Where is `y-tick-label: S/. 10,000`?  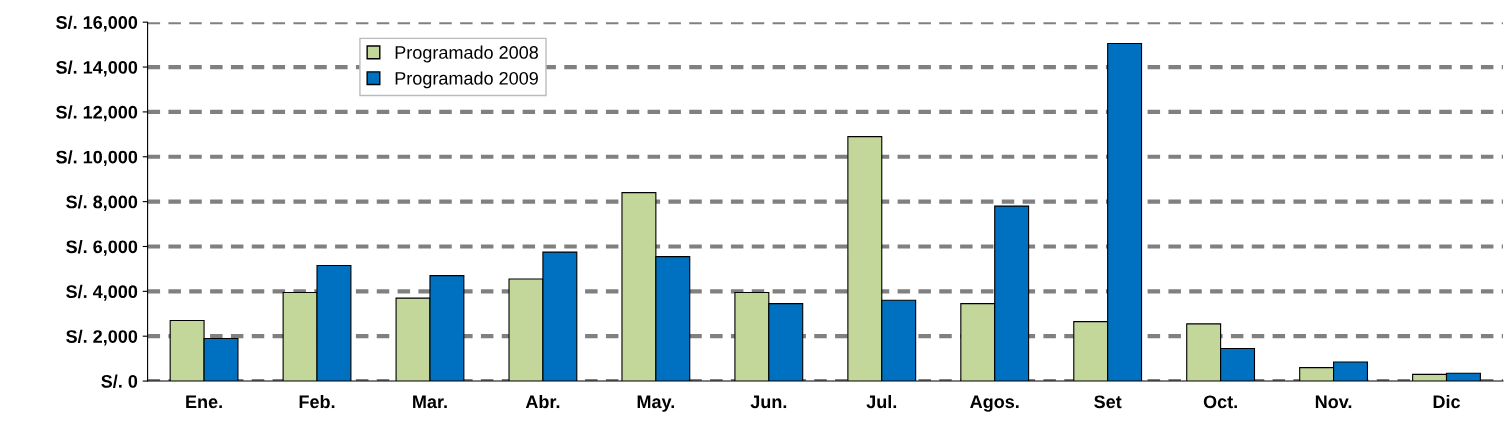 y-tick-label: S/. 10,000 is located at coordinates (97, 158).